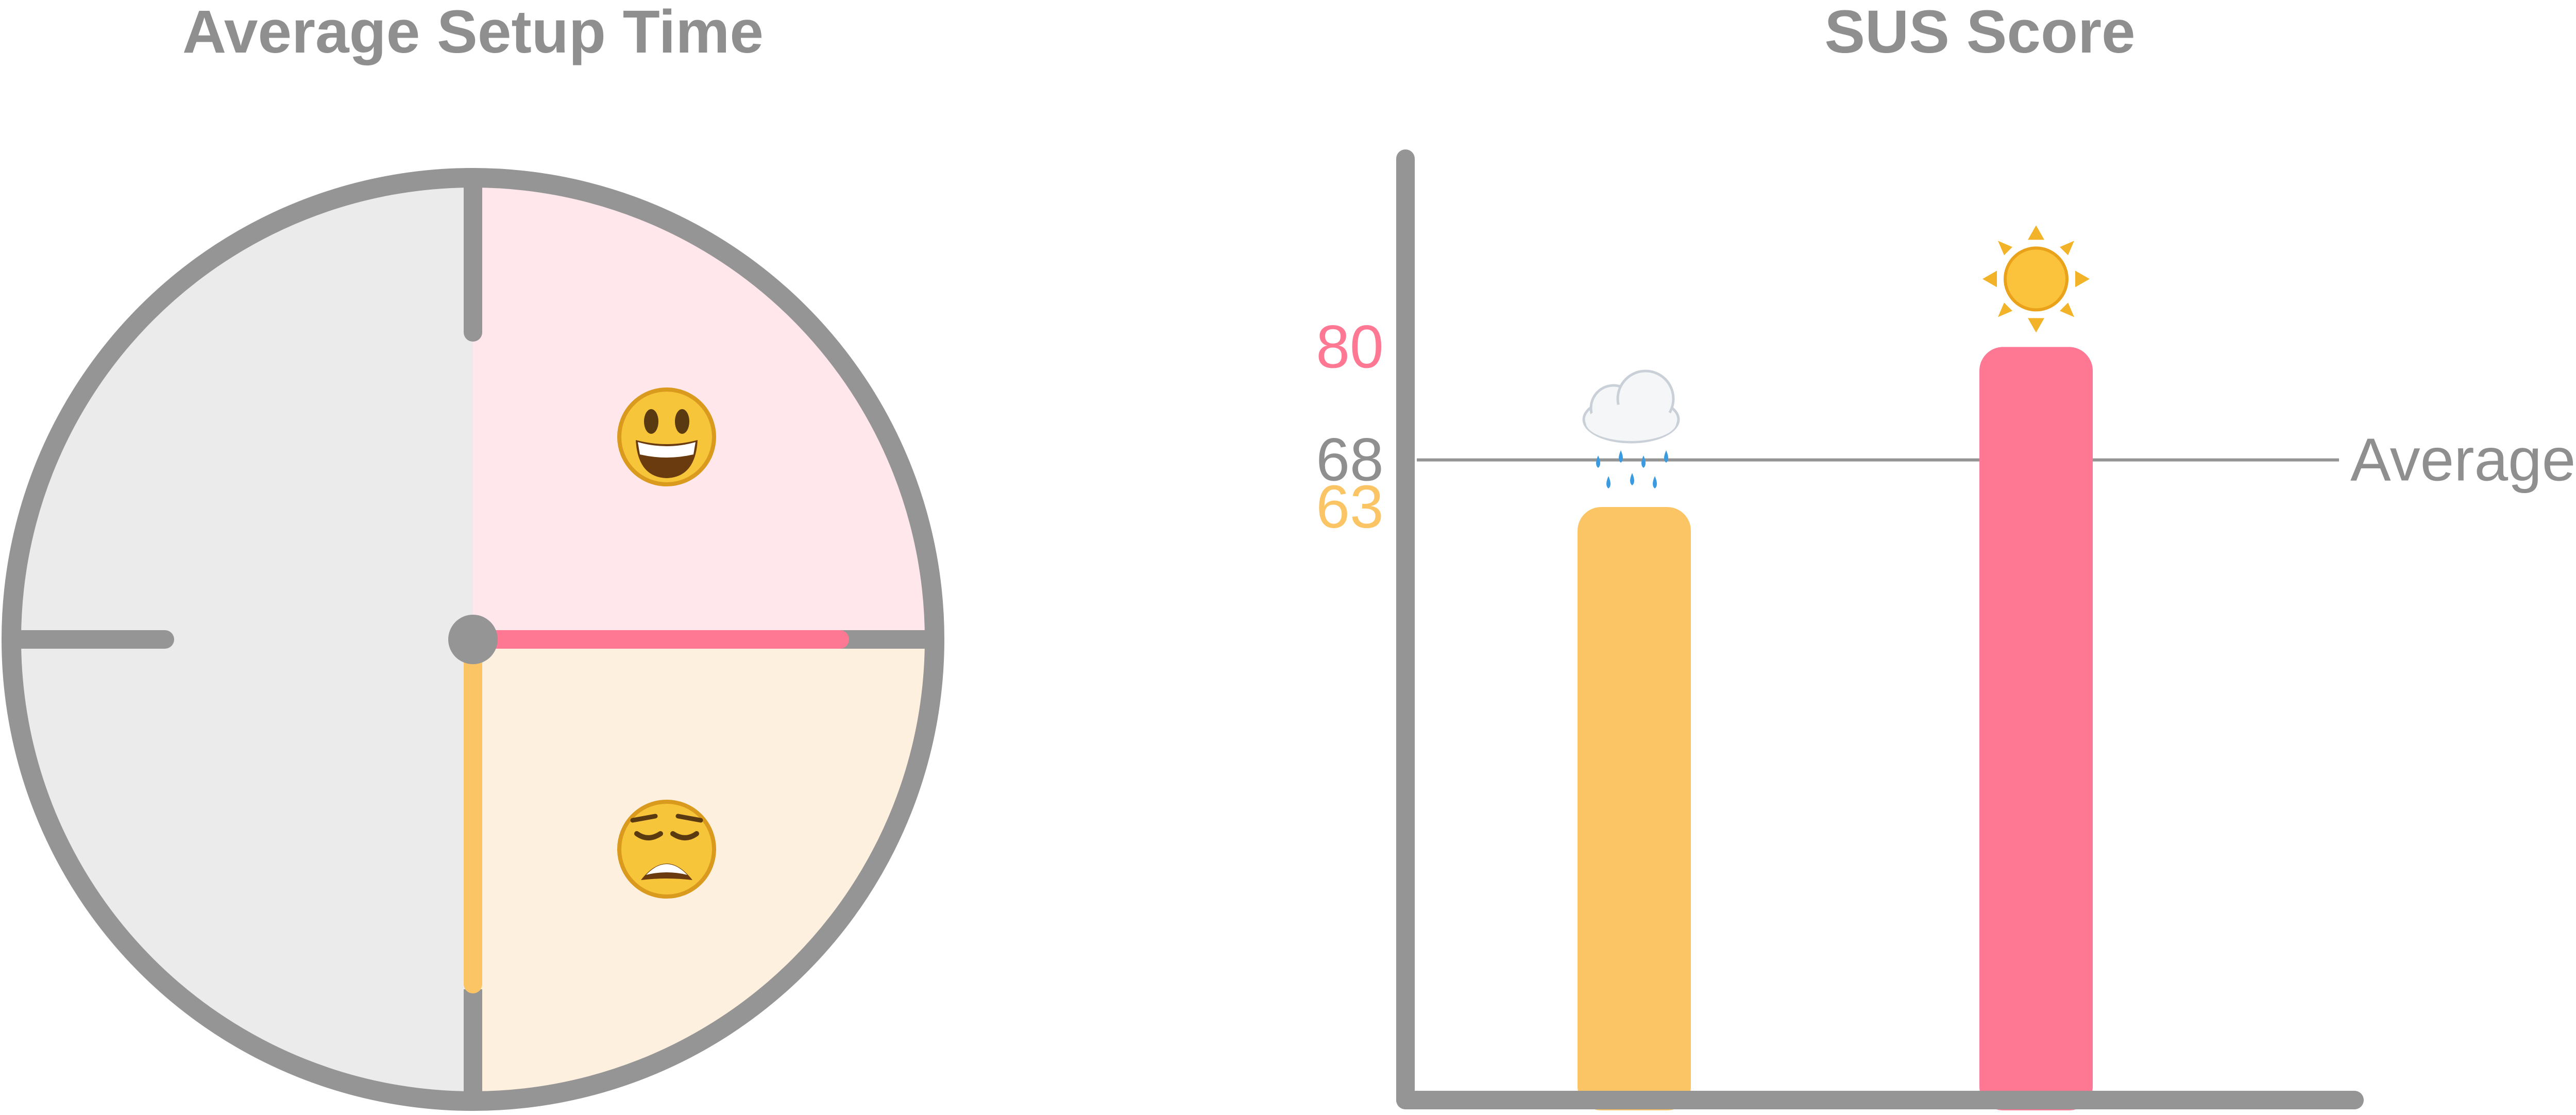 The width and height of the screenshot is (2576, 1115). What do you see at coordinates (2462, 460) in the screenshot?
I see `average-label: Average` at bounding box center [2462, 460].